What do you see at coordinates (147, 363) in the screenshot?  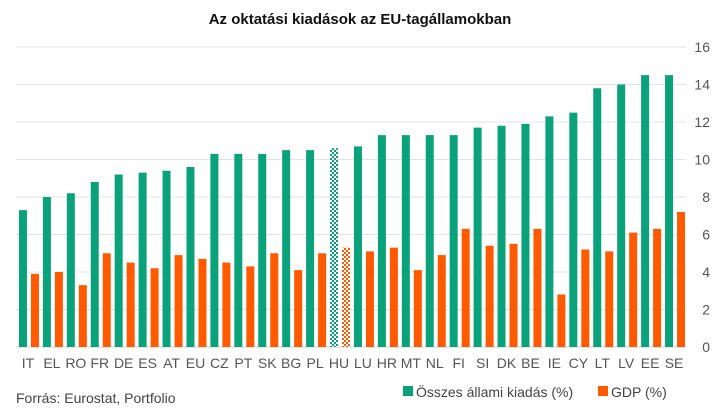 I see `x-tick-label-es: ES` at bounding box center [147, 363].